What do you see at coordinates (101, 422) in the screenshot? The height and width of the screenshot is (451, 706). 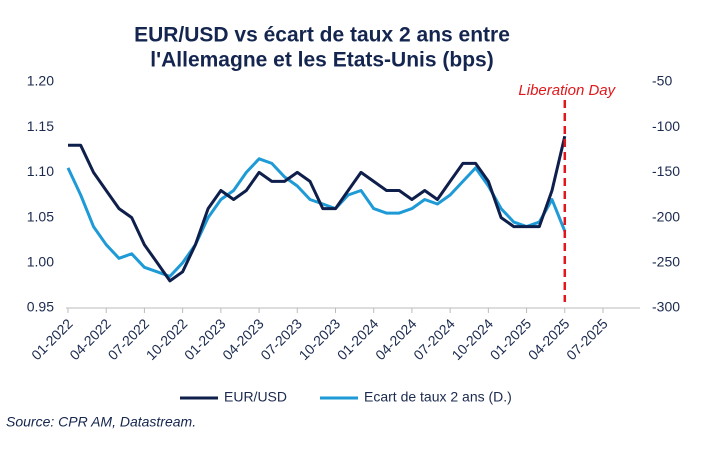 I see `source: Source: CPR AM, Datastream.` at bounding box center [101, 422].